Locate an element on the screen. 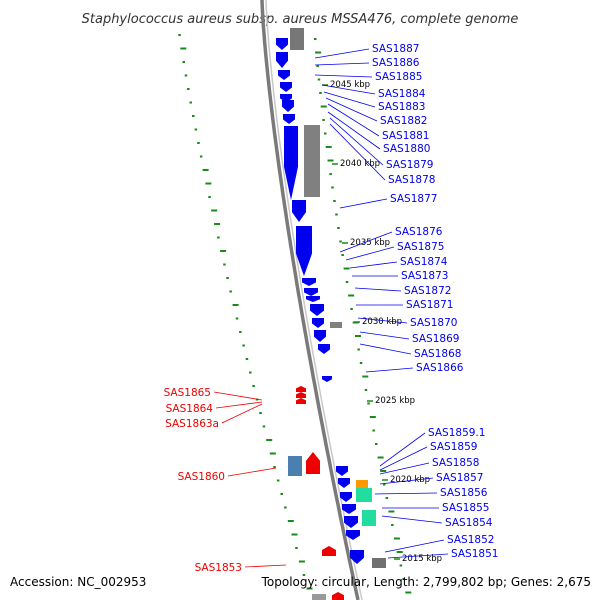 The height and width of the screenshot is (600, 600). gene-label-forward: SAS1868 is located at coordinates (437, 354).